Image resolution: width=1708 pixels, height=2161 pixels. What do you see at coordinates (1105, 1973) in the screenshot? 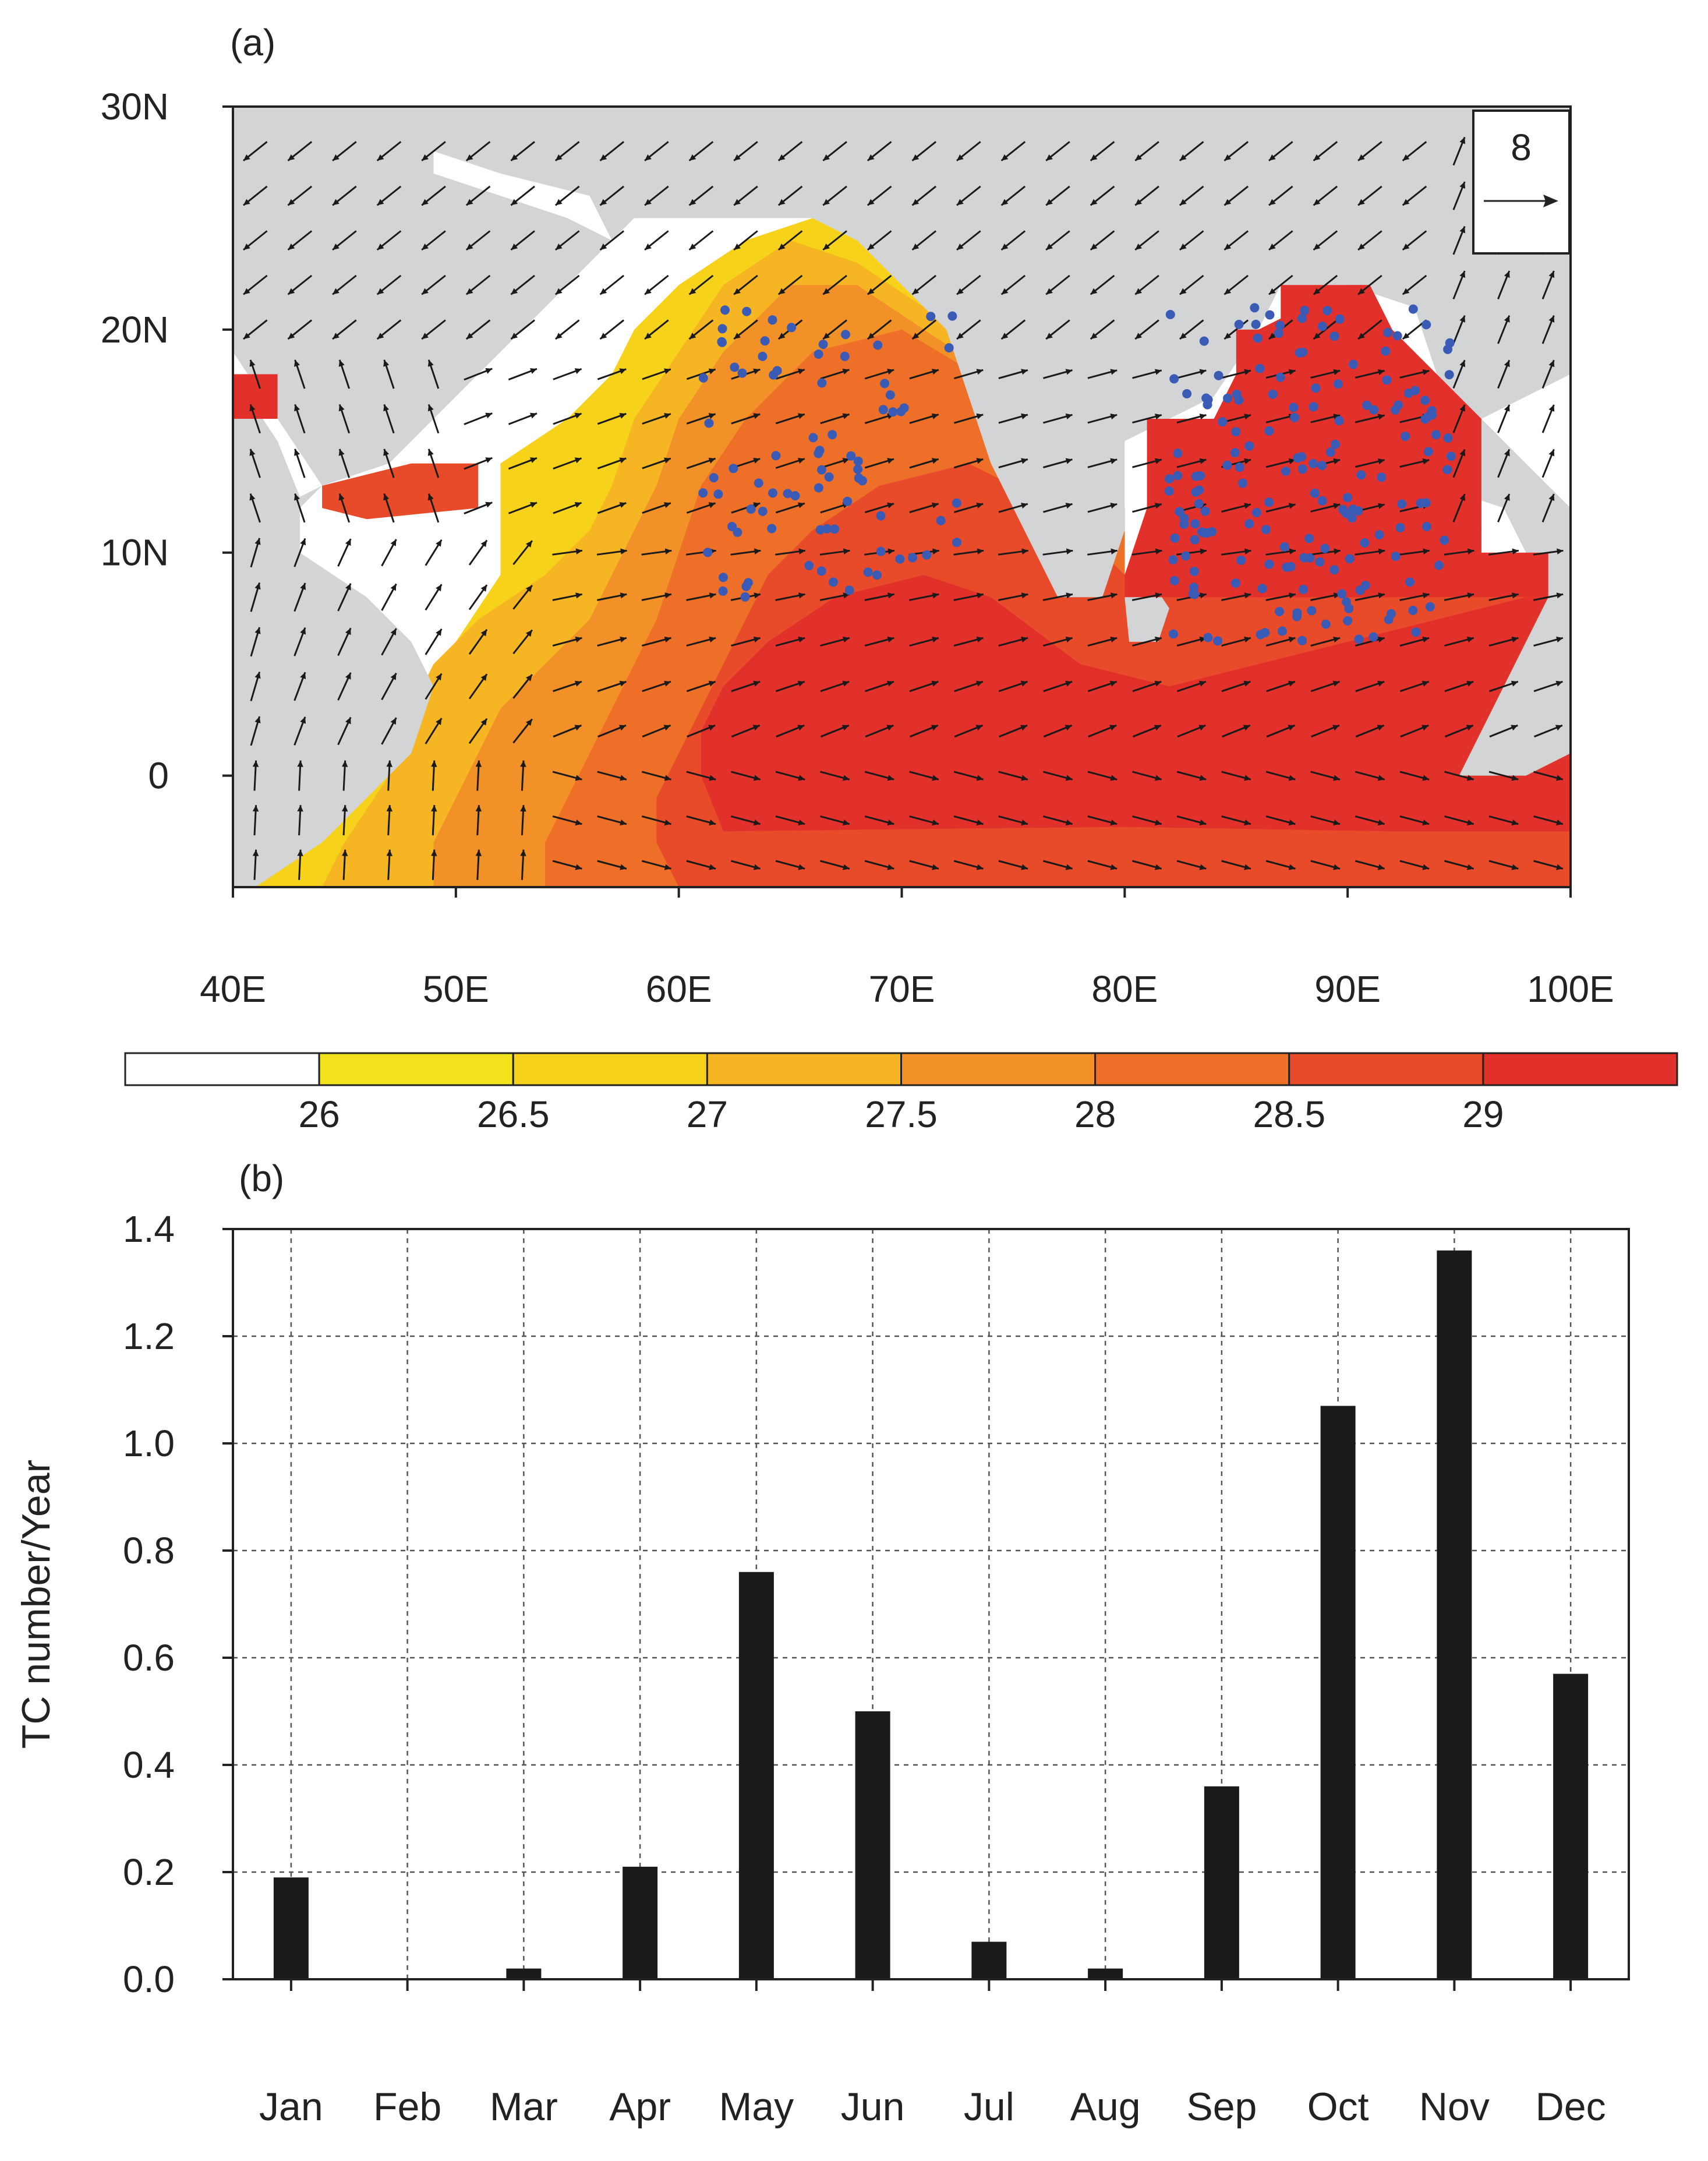
I see `bar-aug` at bounding box center [1105, 1973].